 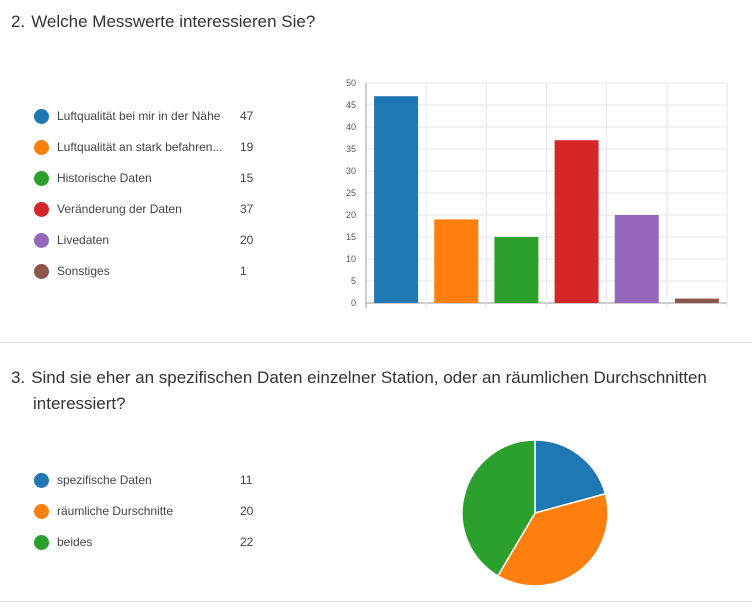 What do you see at coordinates (351, 105) in the screenshot?
I see `y-tick-label: 45` at bounding box center [351, 105].